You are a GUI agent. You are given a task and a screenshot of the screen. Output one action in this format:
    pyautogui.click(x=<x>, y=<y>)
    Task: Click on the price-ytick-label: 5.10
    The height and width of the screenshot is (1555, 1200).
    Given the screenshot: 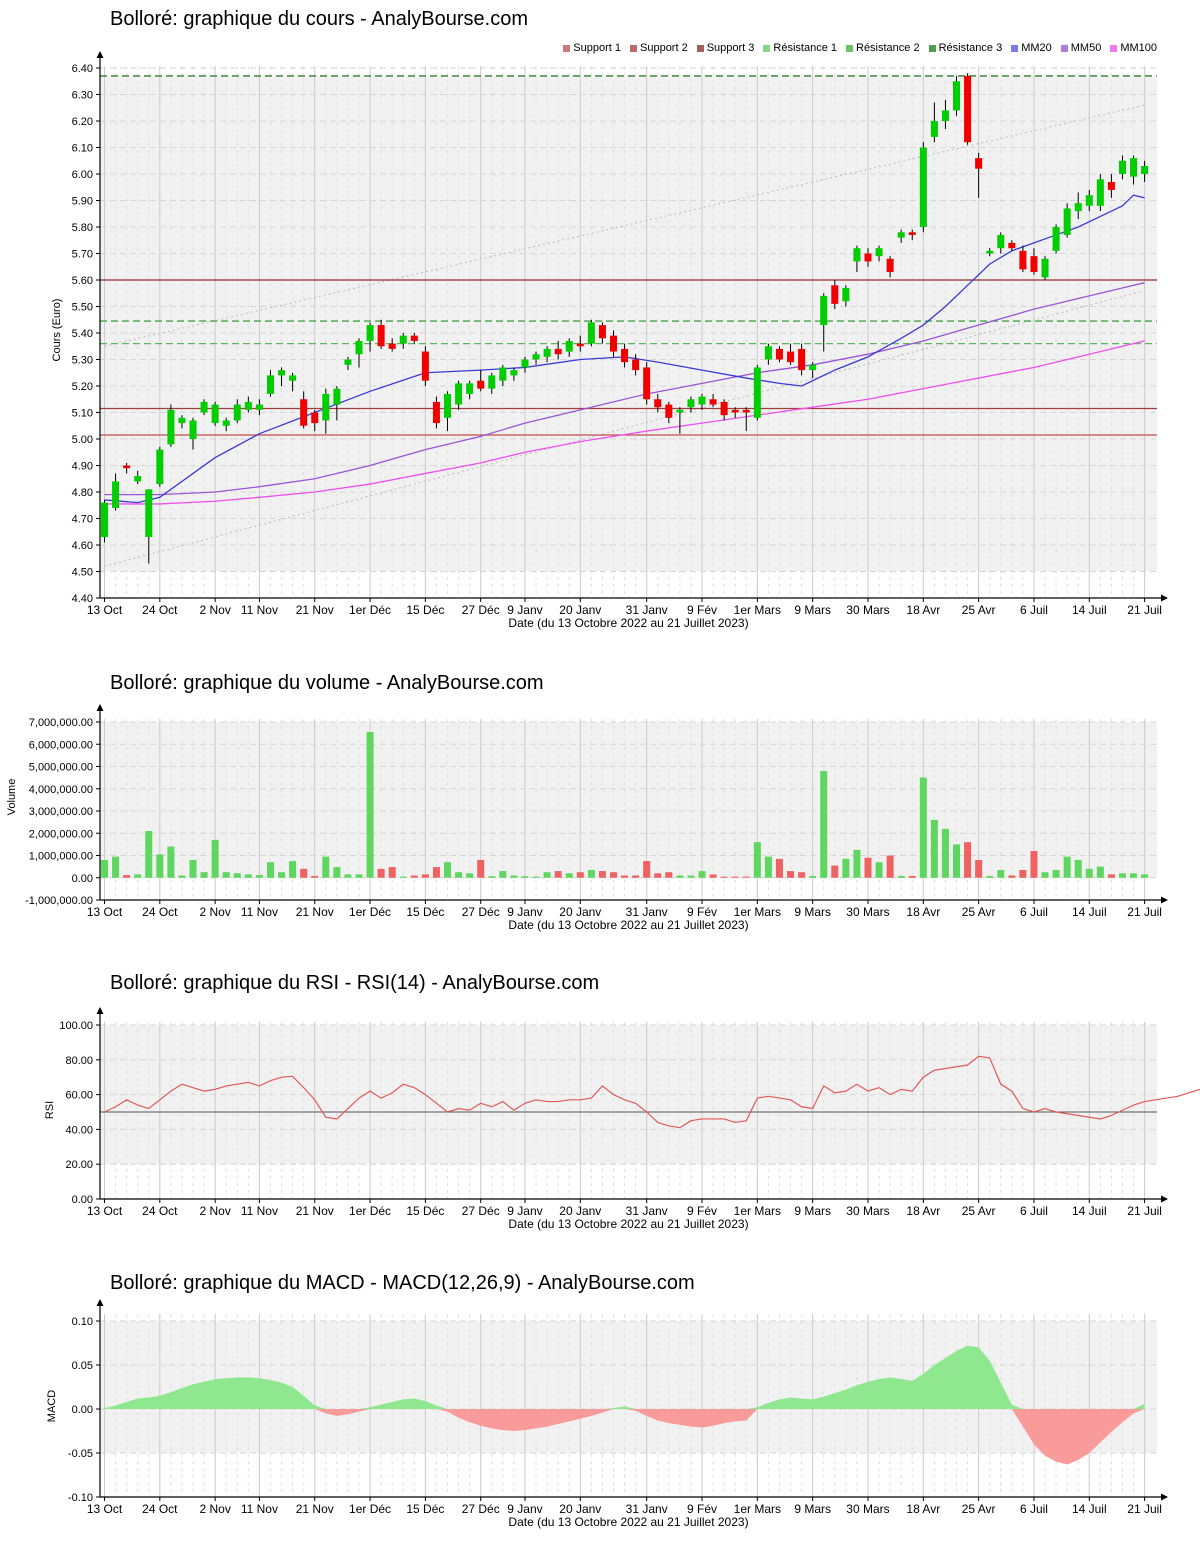 What is the action you would take?
    pyautogui.click(x=82, y=414)
    